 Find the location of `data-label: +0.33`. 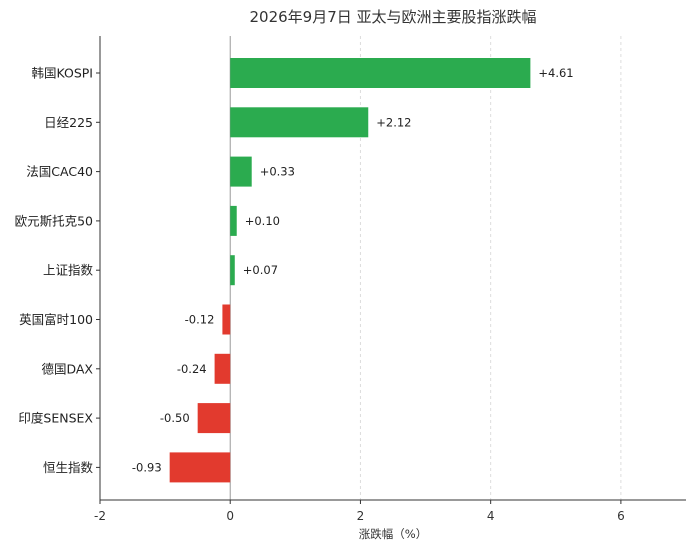

data-label: +0.33 is located at coordinates (277, 172).